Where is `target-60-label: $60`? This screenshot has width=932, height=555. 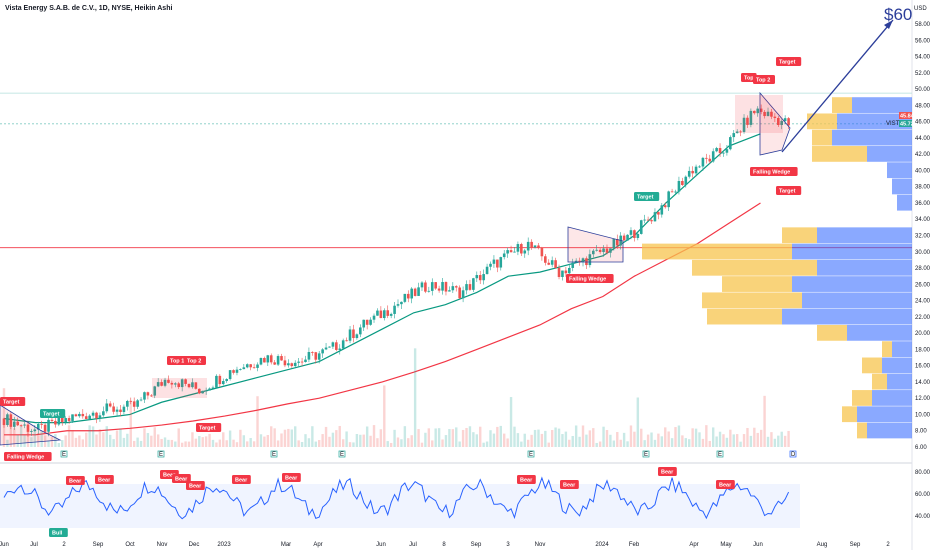
target-60-label: $60 is located at coordinates (898, 14).